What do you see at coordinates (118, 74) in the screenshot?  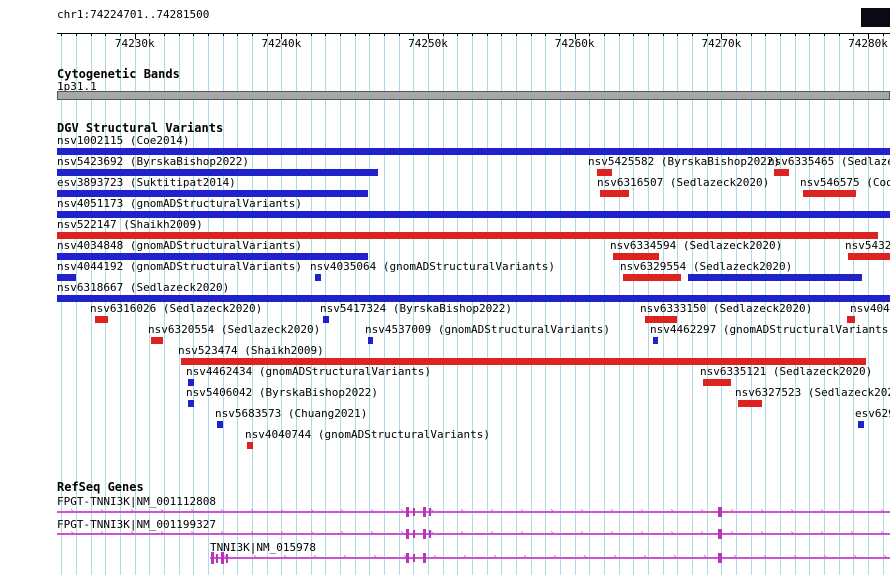 I see `section-title-cytobands: Cytogenetic Bands` at bounding box center [118, 74].